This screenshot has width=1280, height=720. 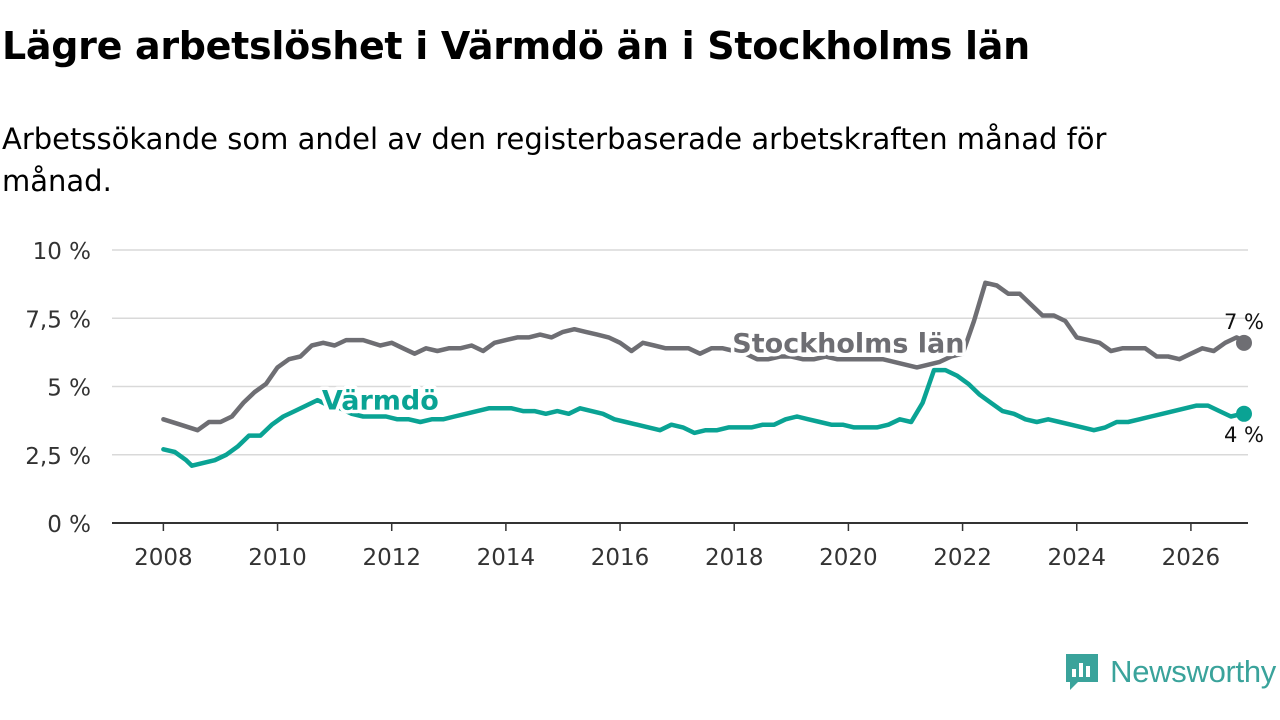 I want to click on newsworthy-brand: Newsworthy, so click(x=1170, y=672).